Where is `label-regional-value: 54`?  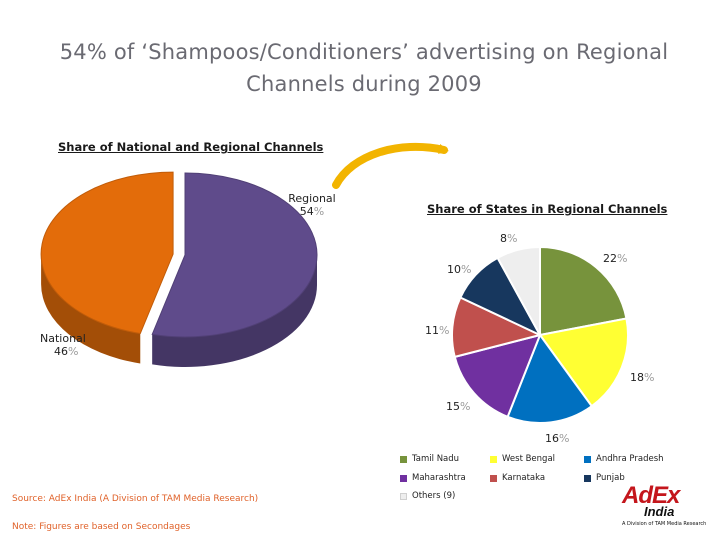
label-regional-value: 54 is located at coordinates (306, 211).